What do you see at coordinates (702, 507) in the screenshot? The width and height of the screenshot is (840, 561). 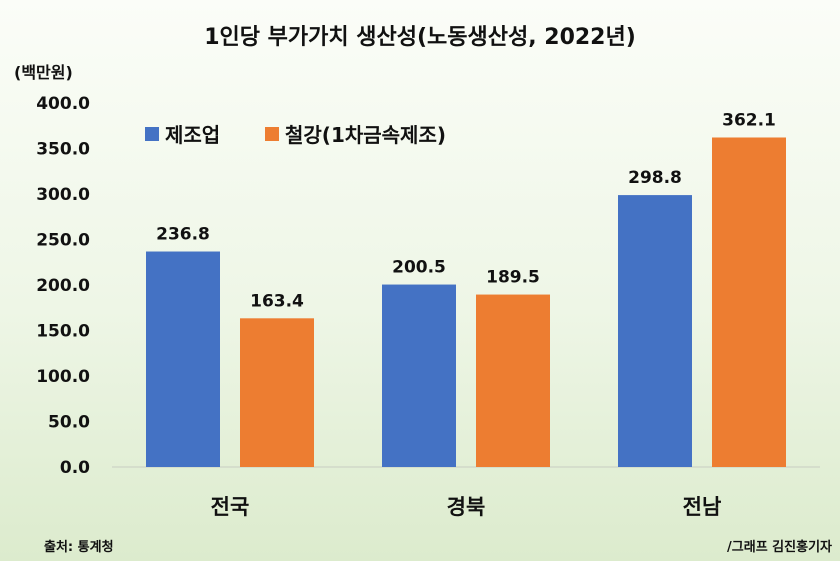 I see `category-label: 전남` at bounding box center [702, 507].